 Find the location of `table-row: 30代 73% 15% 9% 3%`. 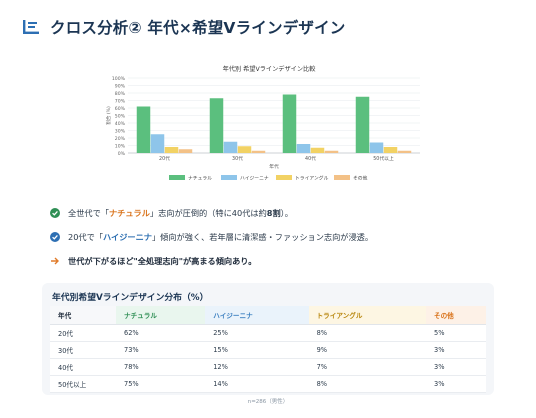

table-row: 30代 73% 15% 9% 3% is located at coordinates (268, 350).